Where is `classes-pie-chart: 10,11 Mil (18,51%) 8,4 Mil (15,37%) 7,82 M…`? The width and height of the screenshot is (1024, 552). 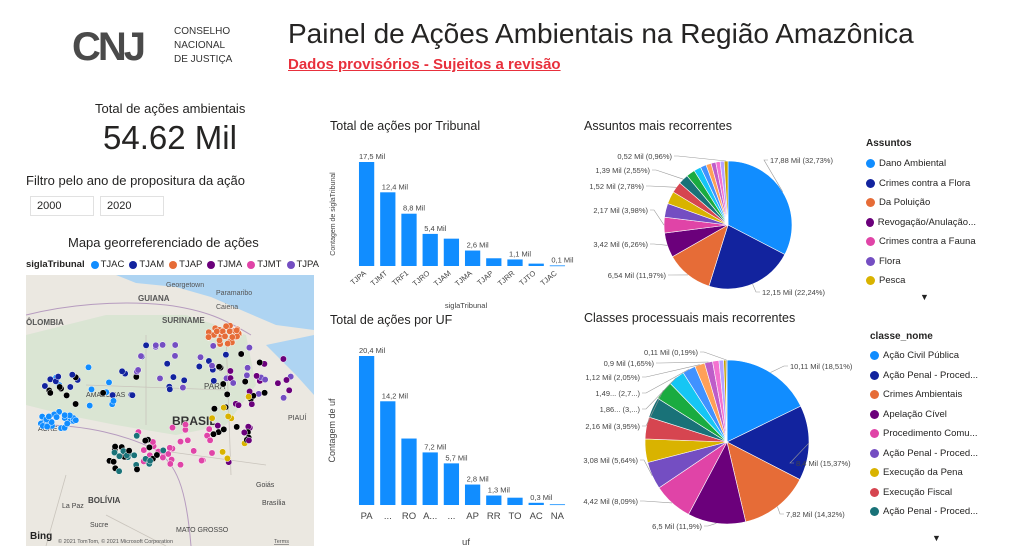
classes-pie-chart: 10,11 Mil (18,51%) 8,4 Mil (15,37%) 7,82 M… is located at coordinates (723, 437).